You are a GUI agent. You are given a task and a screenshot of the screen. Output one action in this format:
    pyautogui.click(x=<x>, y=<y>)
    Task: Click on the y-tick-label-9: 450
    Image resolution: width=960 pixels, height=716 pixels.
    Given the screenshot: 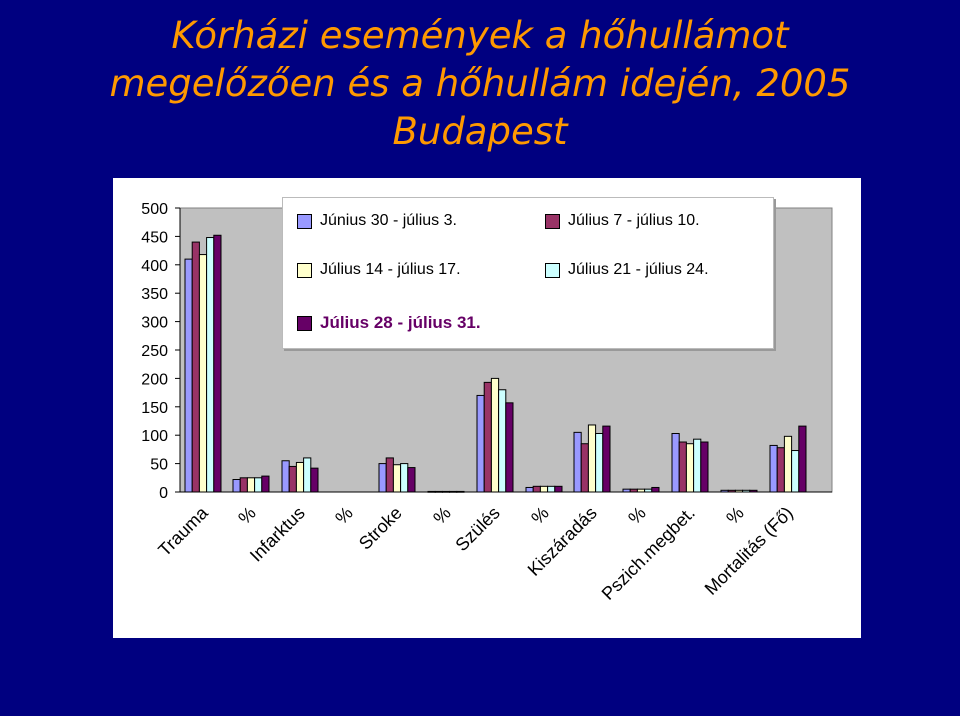 What is the action you would take?
    pyautogui.click(x=154, y=237)
    